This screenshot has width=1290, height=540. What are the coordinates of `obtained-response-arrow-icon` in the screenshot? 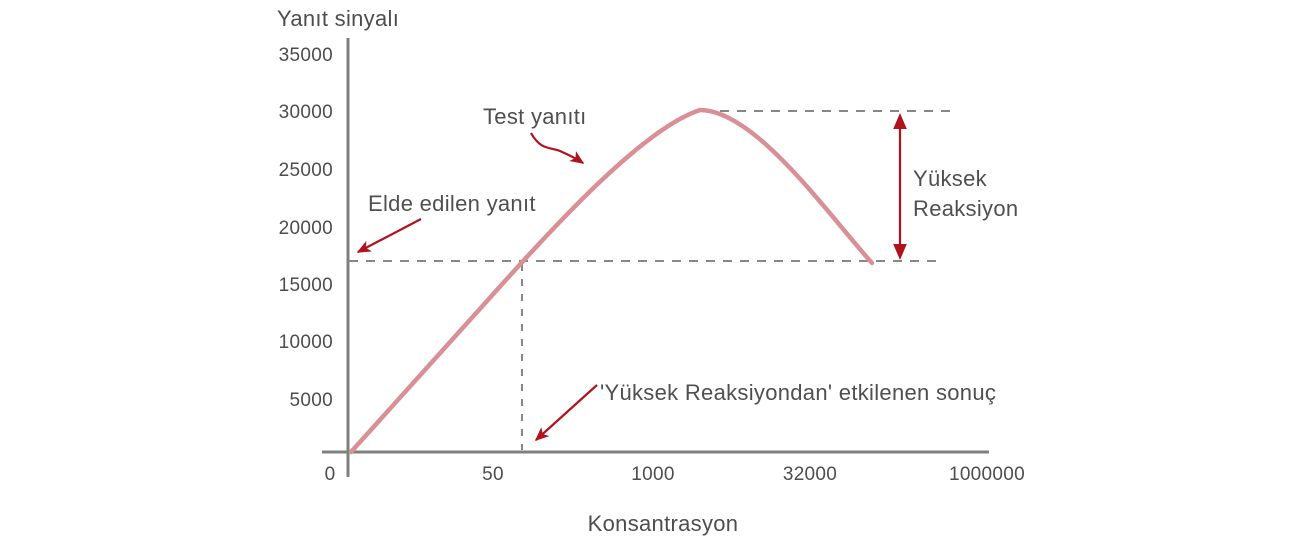 It's located at (389, 235).